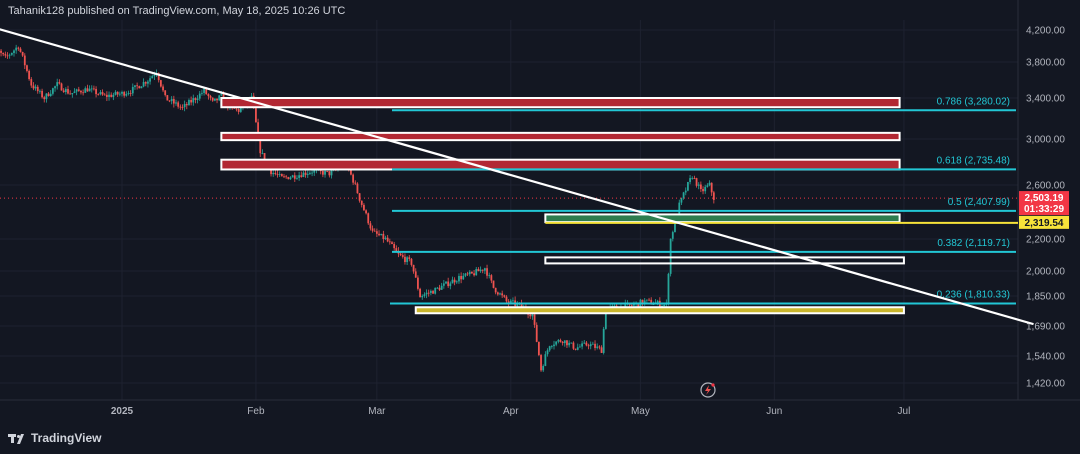  I want to click on current-price-value: 2,503.19, so click(1044, 198).